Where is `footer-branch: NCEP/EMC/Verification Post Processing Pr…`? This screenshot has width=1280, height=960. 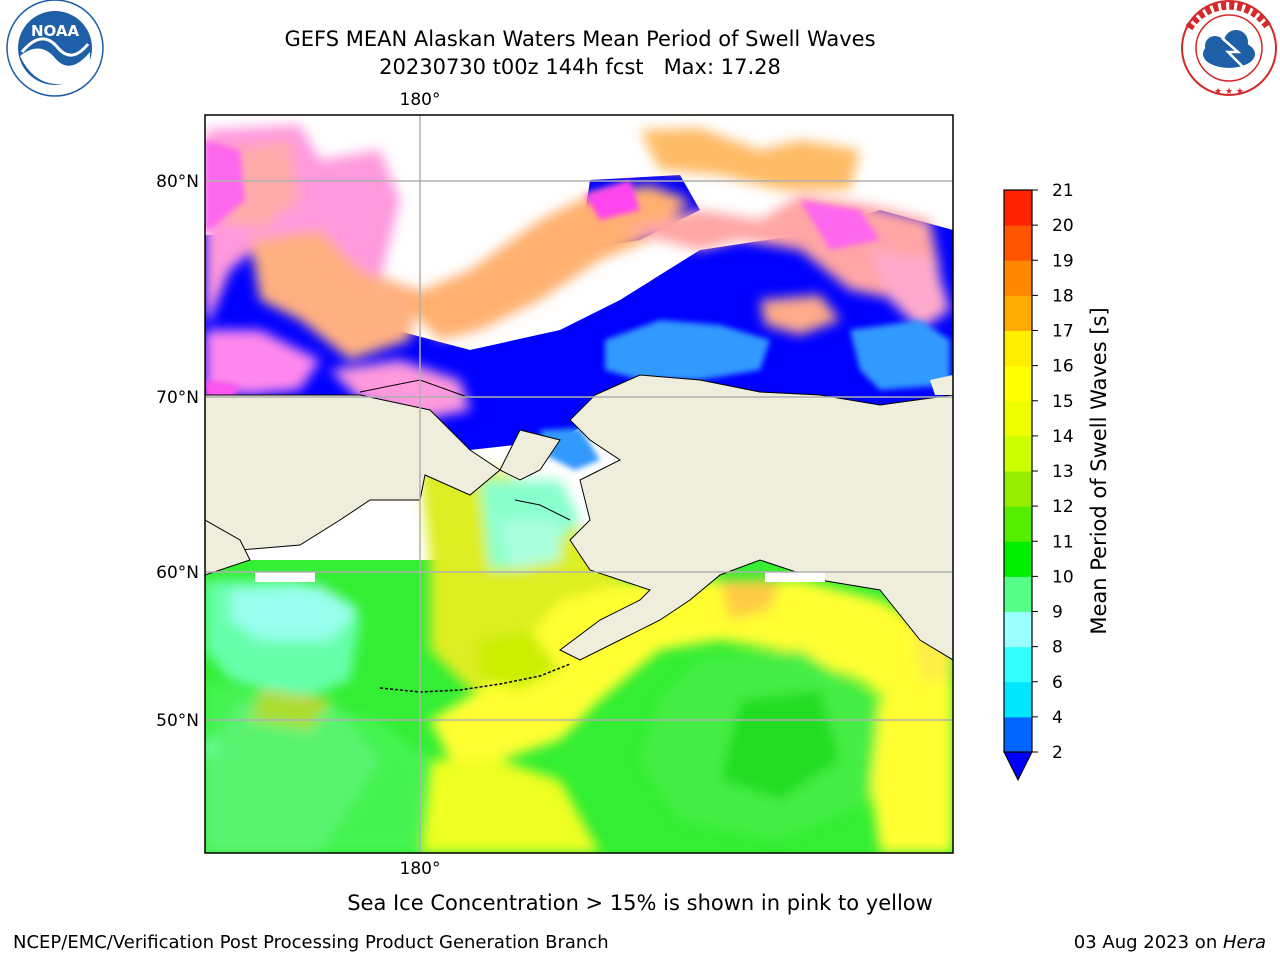
footer-branch: NCEP/EMC/Verification Post Processing Pr… is located at coordinates (311, 942).